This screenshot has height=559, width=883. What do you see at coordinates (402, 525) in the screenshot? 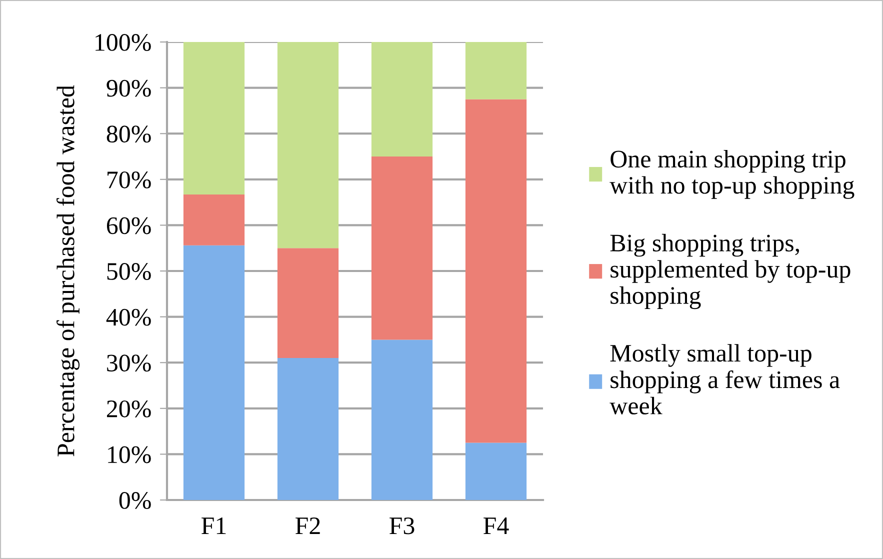
I see `x-tick-label: F3` at bounding box center [402, 525].